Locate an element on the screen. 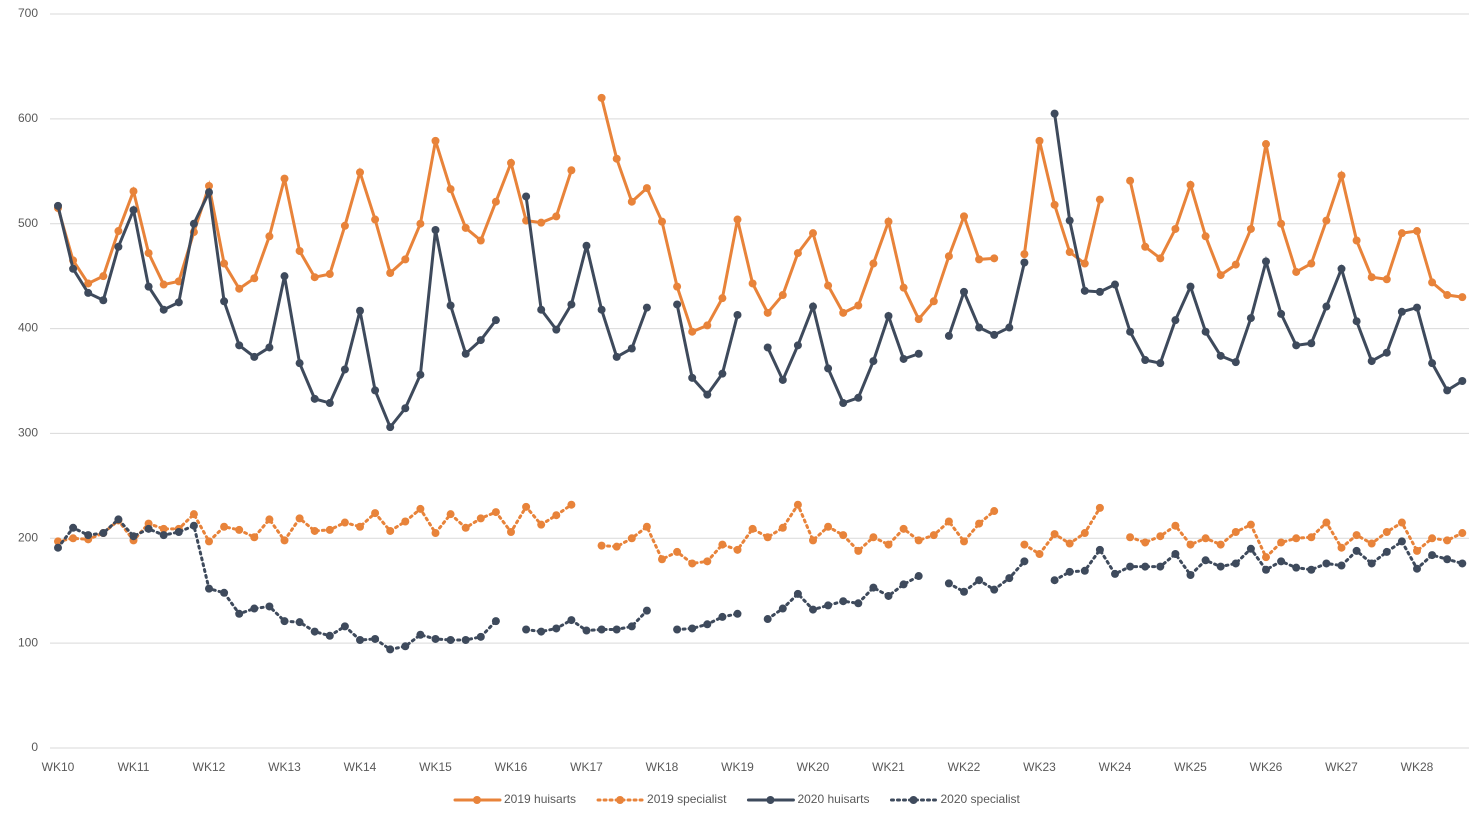  x-tick-label: WK22 is located at coordinates (964, 767).